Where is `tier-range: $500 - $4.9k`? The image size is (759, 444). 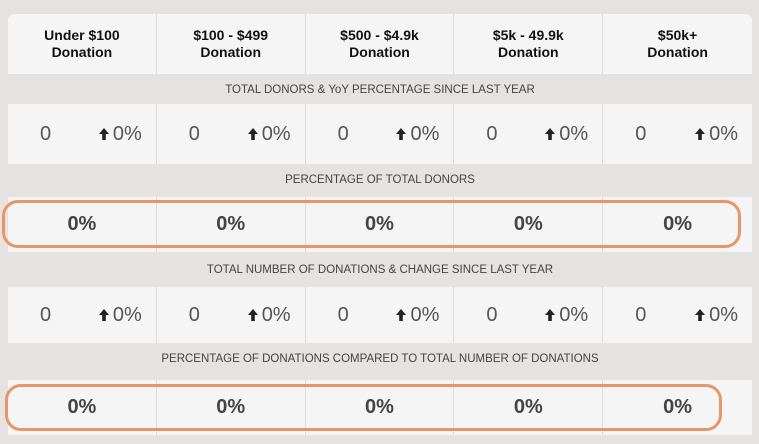 tier-range: $500 - $4.9k is located at coordinates (379, 35).